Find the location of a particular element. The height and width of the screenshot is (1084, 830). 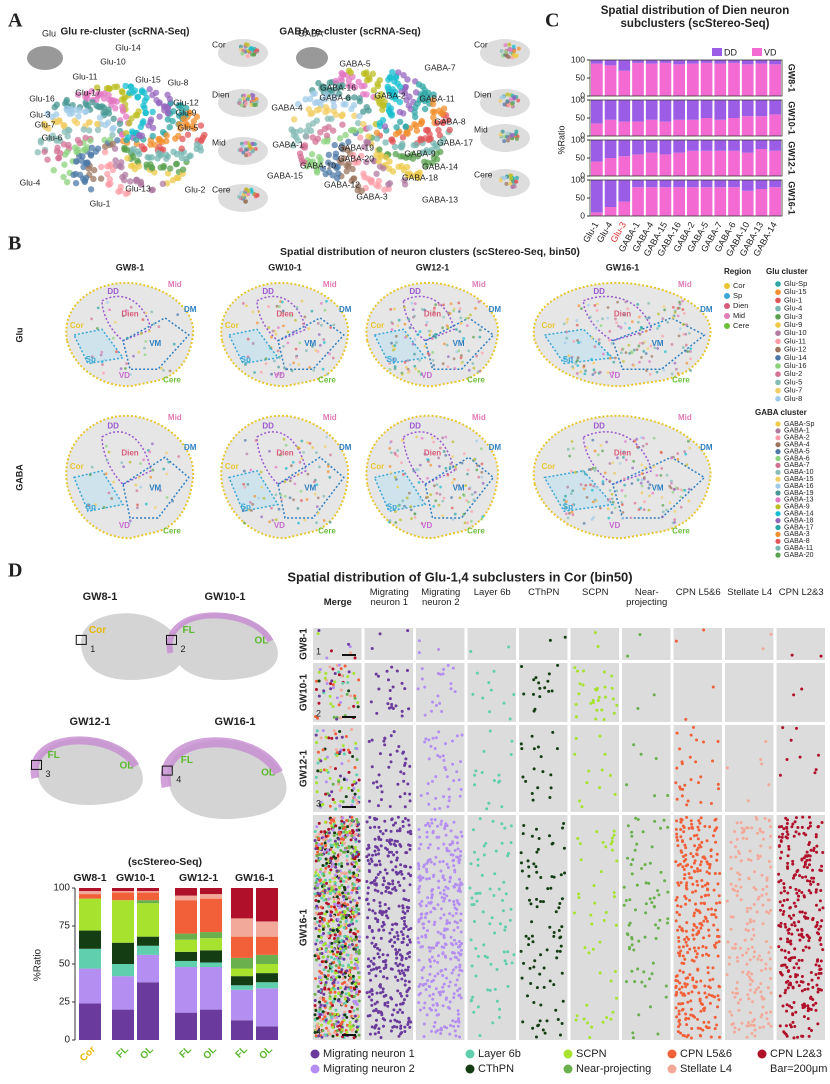

legend-title: Glu cluster is located at coordinates (787, 271).